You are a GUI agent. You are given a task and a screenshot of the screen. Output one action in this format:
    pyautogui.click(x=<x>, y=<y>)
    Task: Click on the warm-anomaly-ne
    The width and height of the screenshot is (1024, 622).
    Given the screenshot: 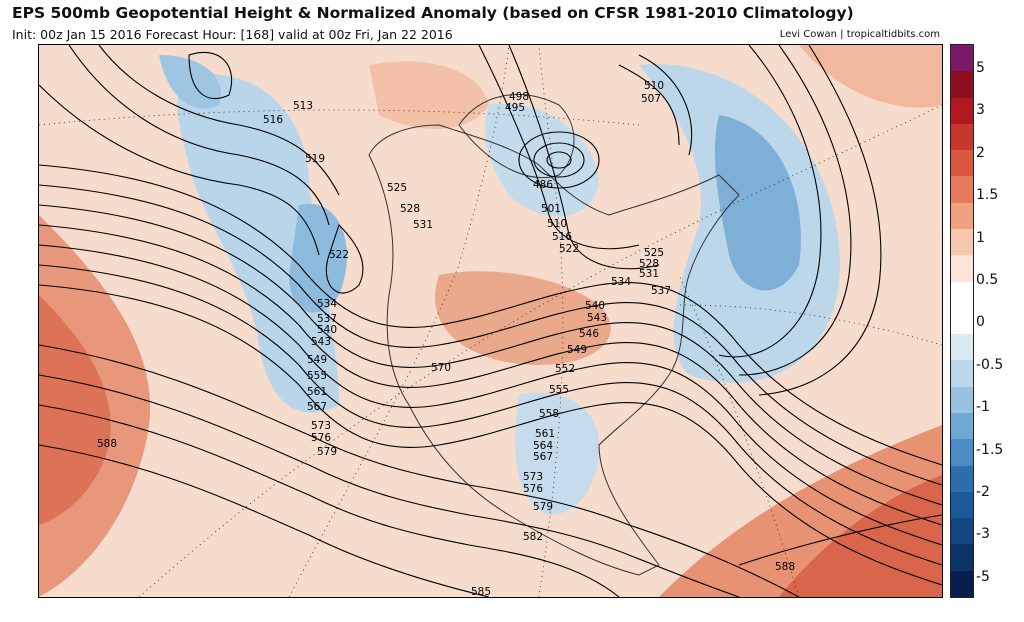 What is the action you would take?
    pyautogui.click(x=870, y=76)
    